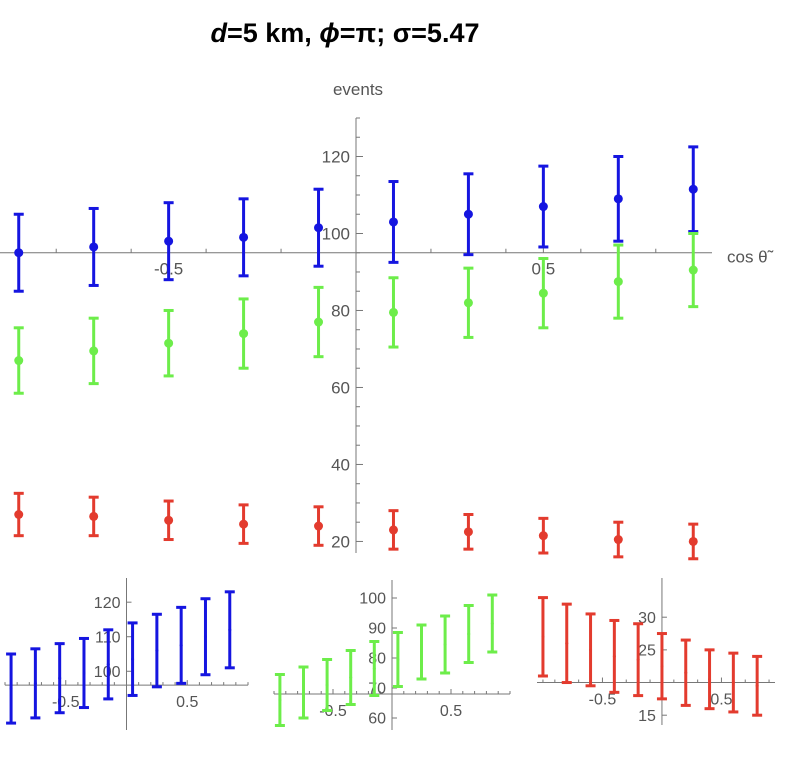 Image resolution: width=800 pixels, height=768 pixels. I want to click on main-y-tick-label: 20, so click(340, 541).